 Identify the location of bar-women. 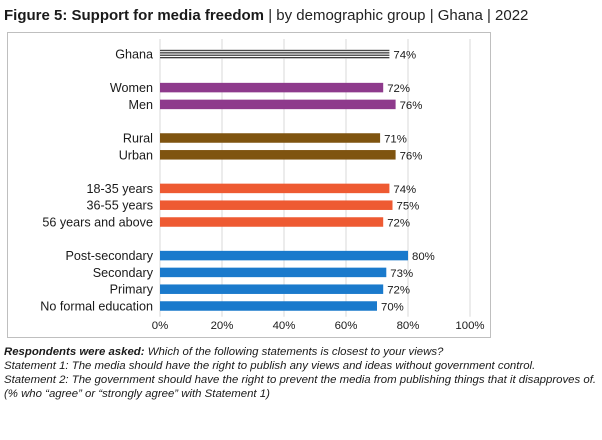
(272, 87).